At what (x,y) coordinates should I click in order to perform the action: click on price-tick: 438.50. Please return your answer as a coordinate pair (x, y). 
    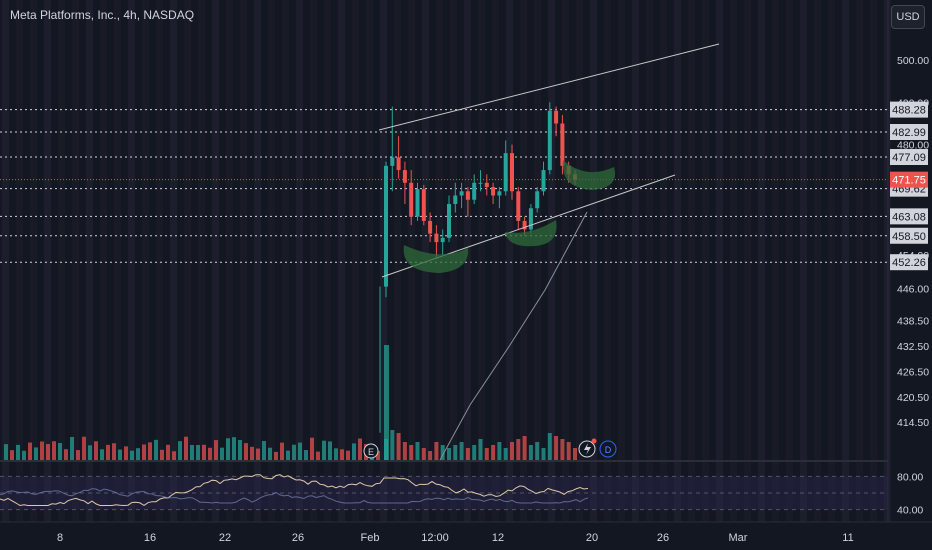
    Looking at the image, I should click on (913, 321).